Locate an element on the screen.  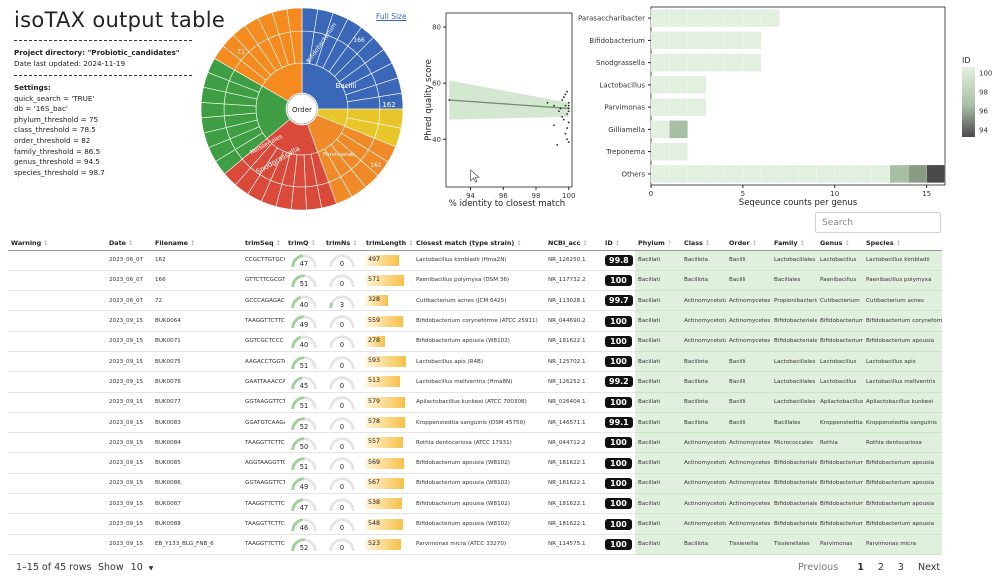
trimq-gauge: 47 is located at coordinates (304, 261).